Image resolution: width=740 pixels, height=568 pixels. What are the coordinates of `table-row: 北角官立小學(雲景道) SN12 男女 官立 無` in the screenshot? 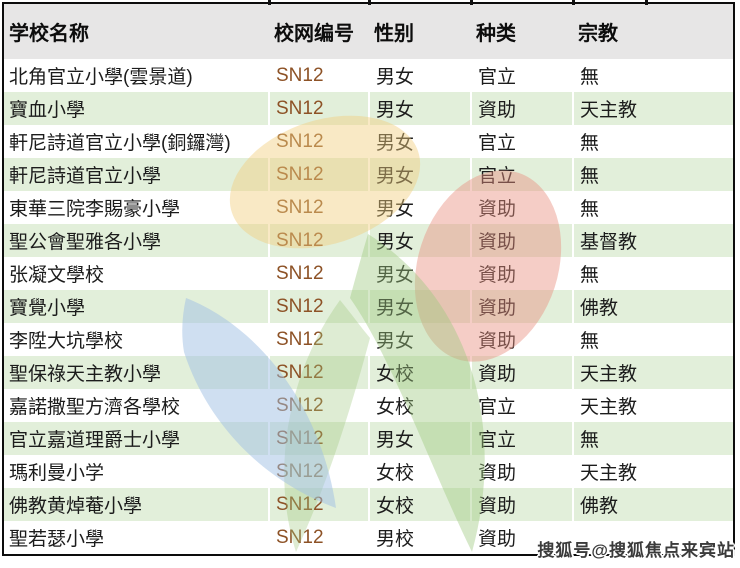 It's located at (368, 75).